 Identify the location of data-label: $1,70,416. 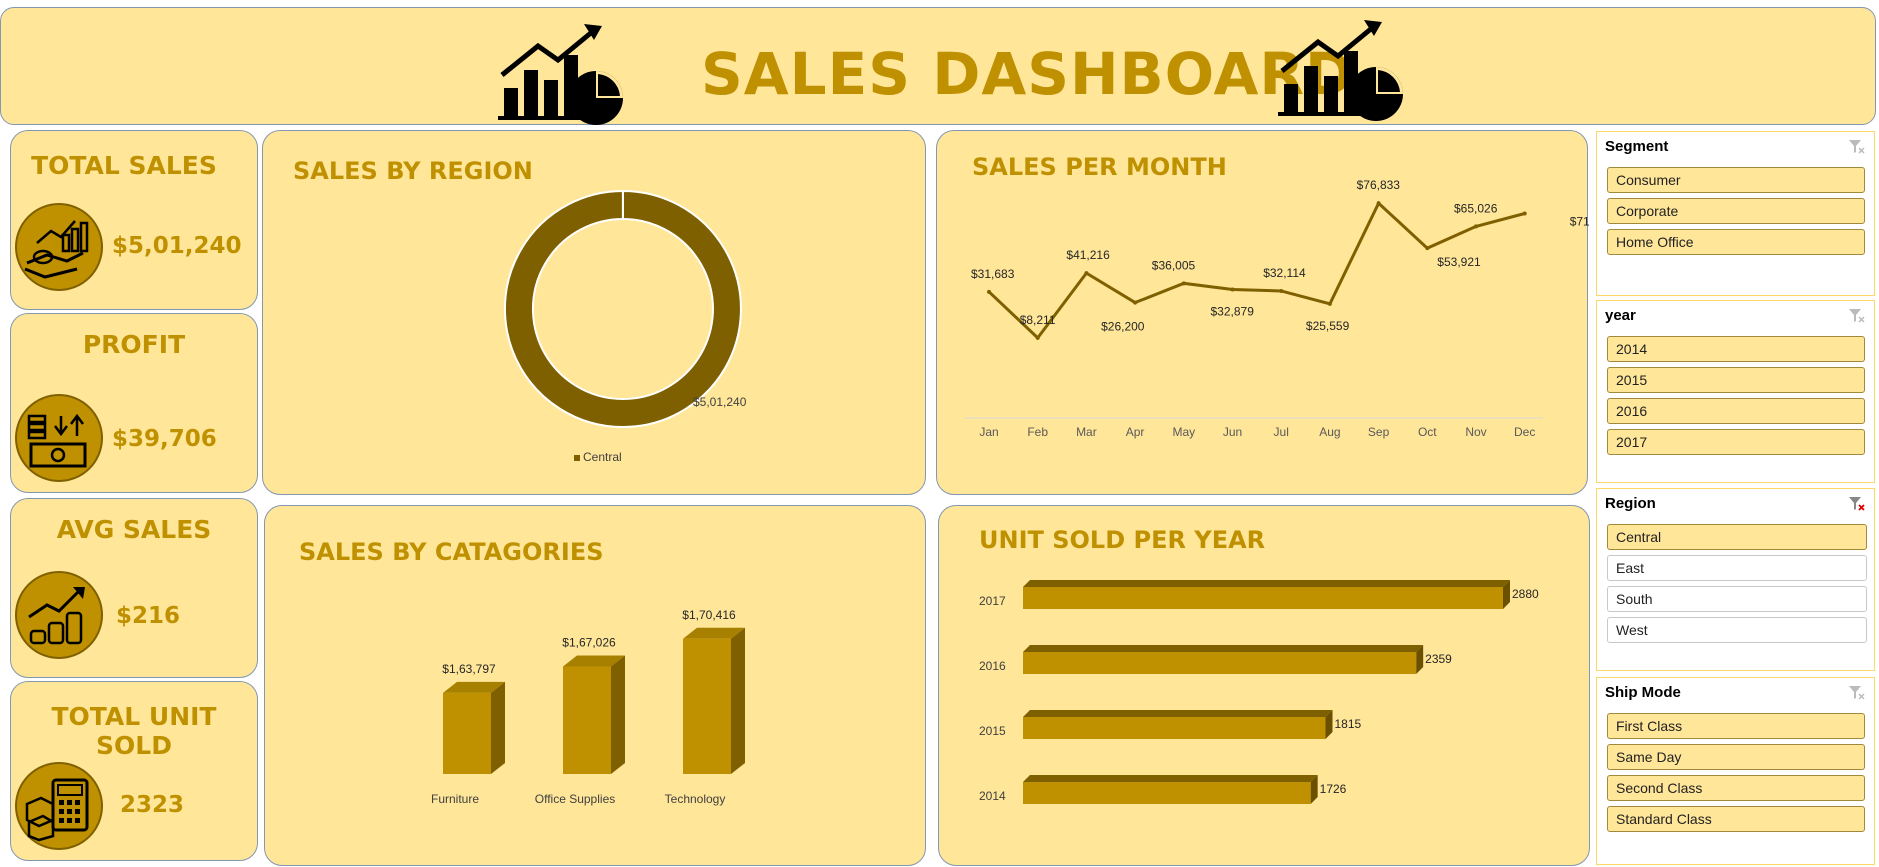
(709, 615).